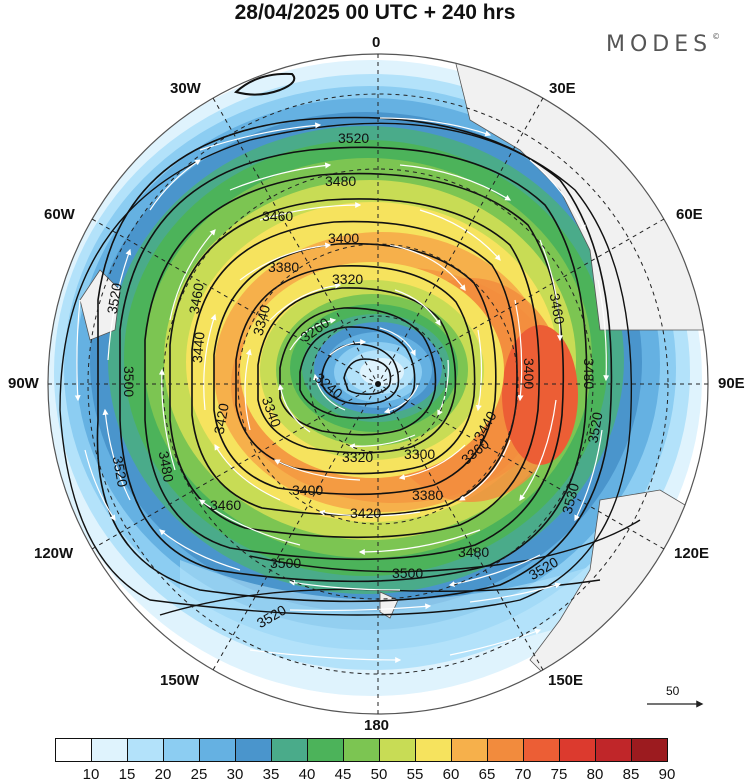  I want to click on south-pole-marker, so click(378, 384).